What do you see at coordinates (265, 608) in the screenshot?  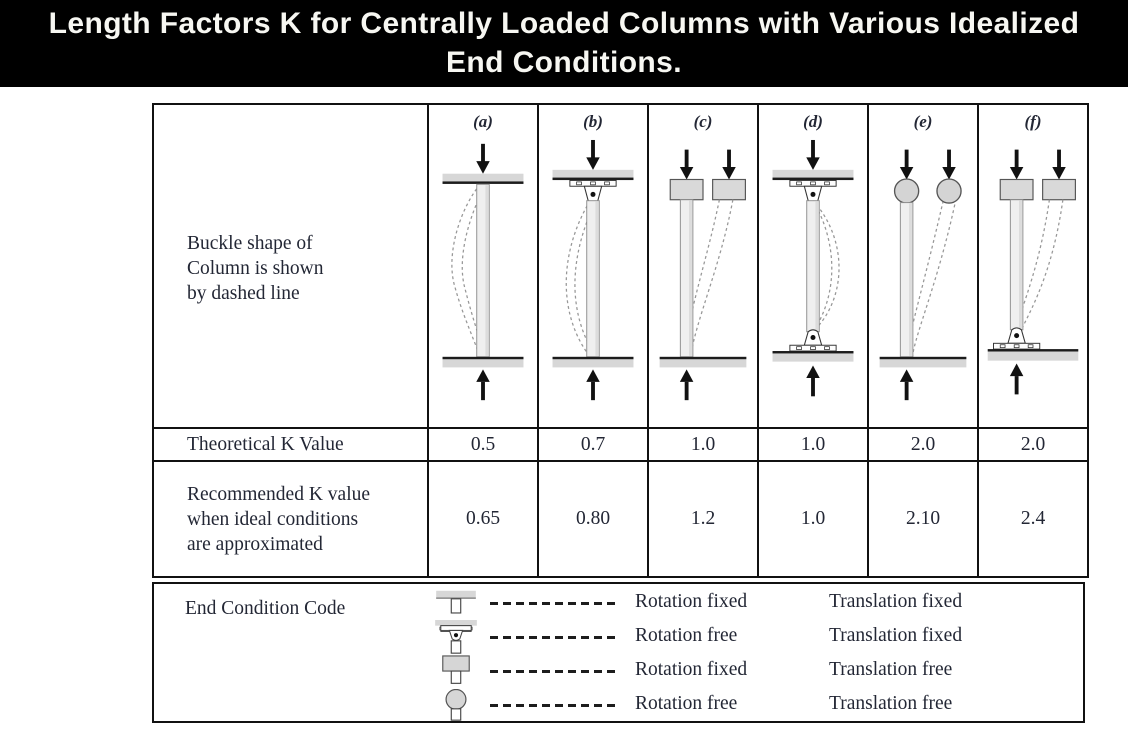 I see `end-condition-code-title: End Condition Code` at bounding box center [265, 608].